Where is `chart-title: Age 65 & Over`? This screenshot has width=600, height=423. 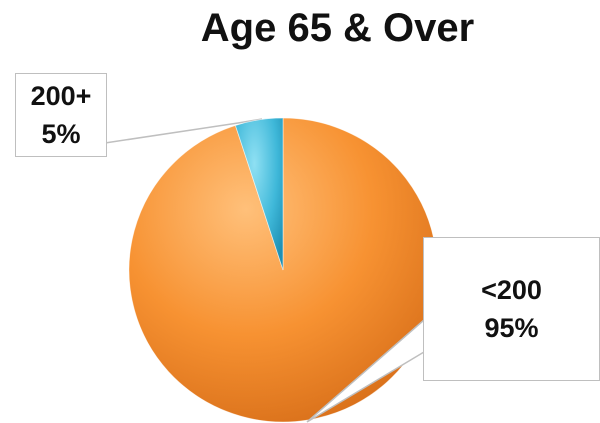
chart-title: Age 65 & Over is located at coordinates (337, 28).